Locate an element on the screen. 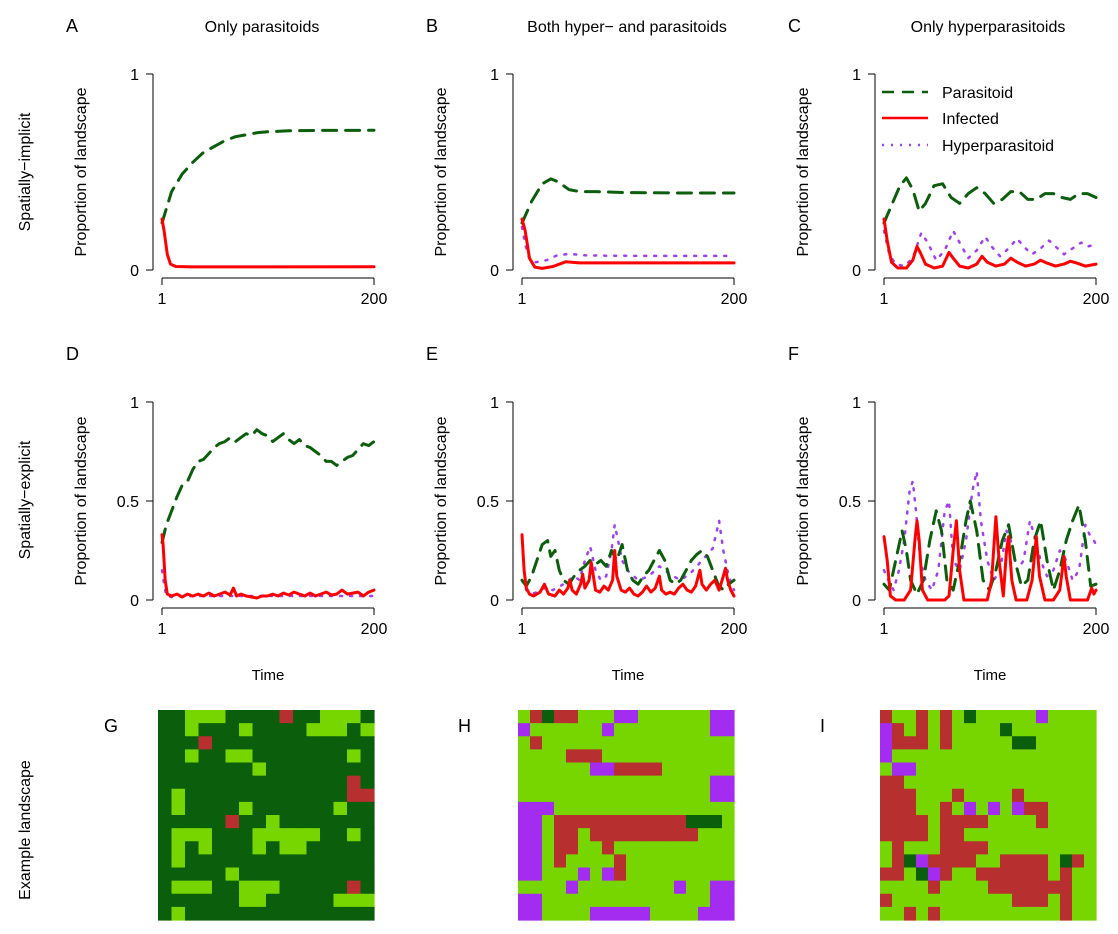 The width and height of the screenshot is (1118, 934). y-tick-label-d-2: 1 is located at coordinates (134, 403).